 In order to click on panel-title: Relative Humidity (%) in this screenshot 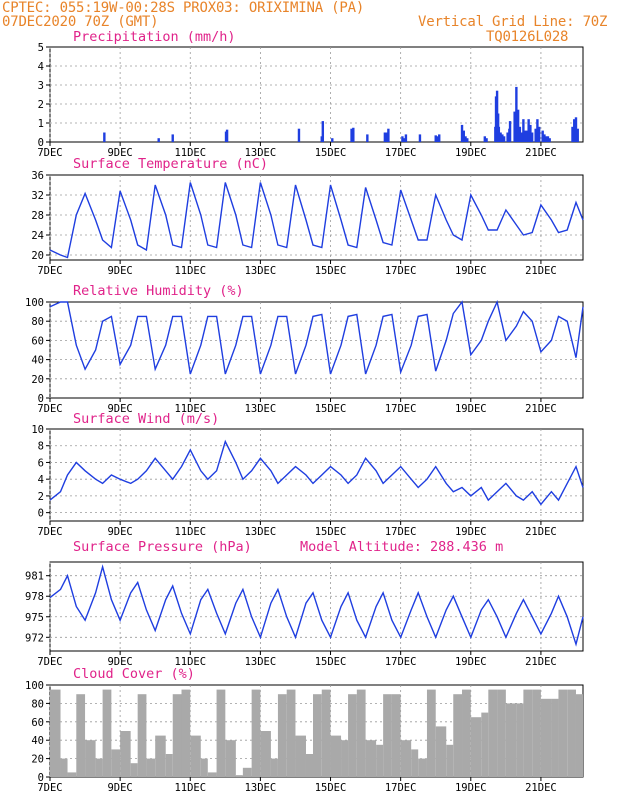, I will do `click(158, 291)`.